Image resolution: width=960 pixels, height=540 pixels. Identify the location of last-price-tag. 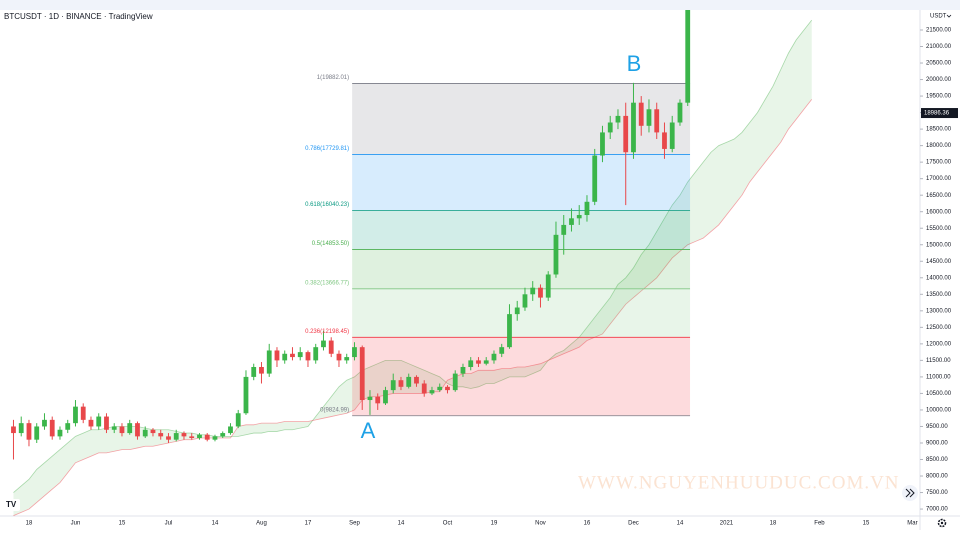
(939, 113).